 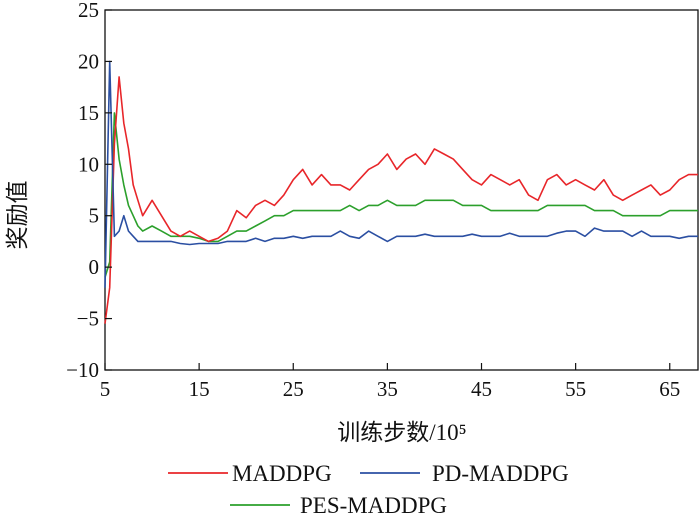 What do you see at coordinates (575, 389) in the screenshot?
I see `x-tick-label: 55` at bounding box center [575, 389].